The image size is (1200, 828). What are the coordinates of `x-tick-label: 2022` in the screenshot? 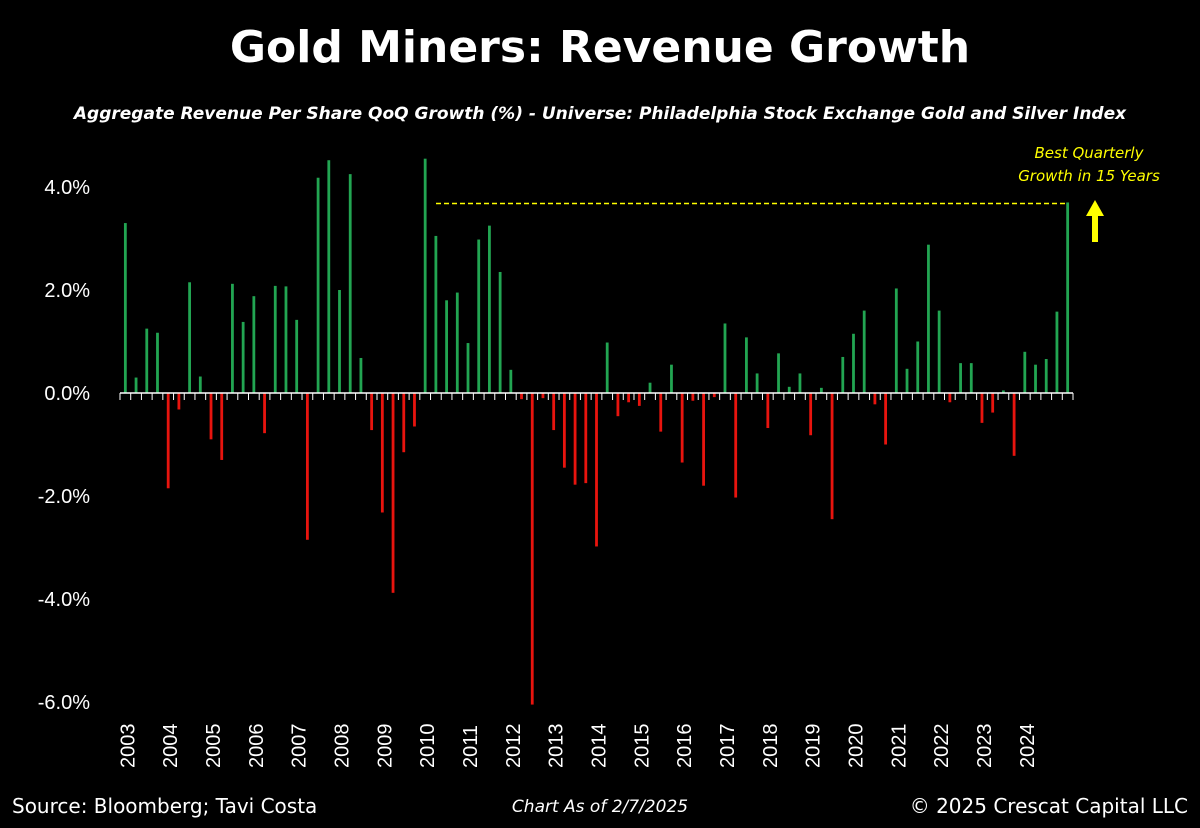 It's located at (942, 746).